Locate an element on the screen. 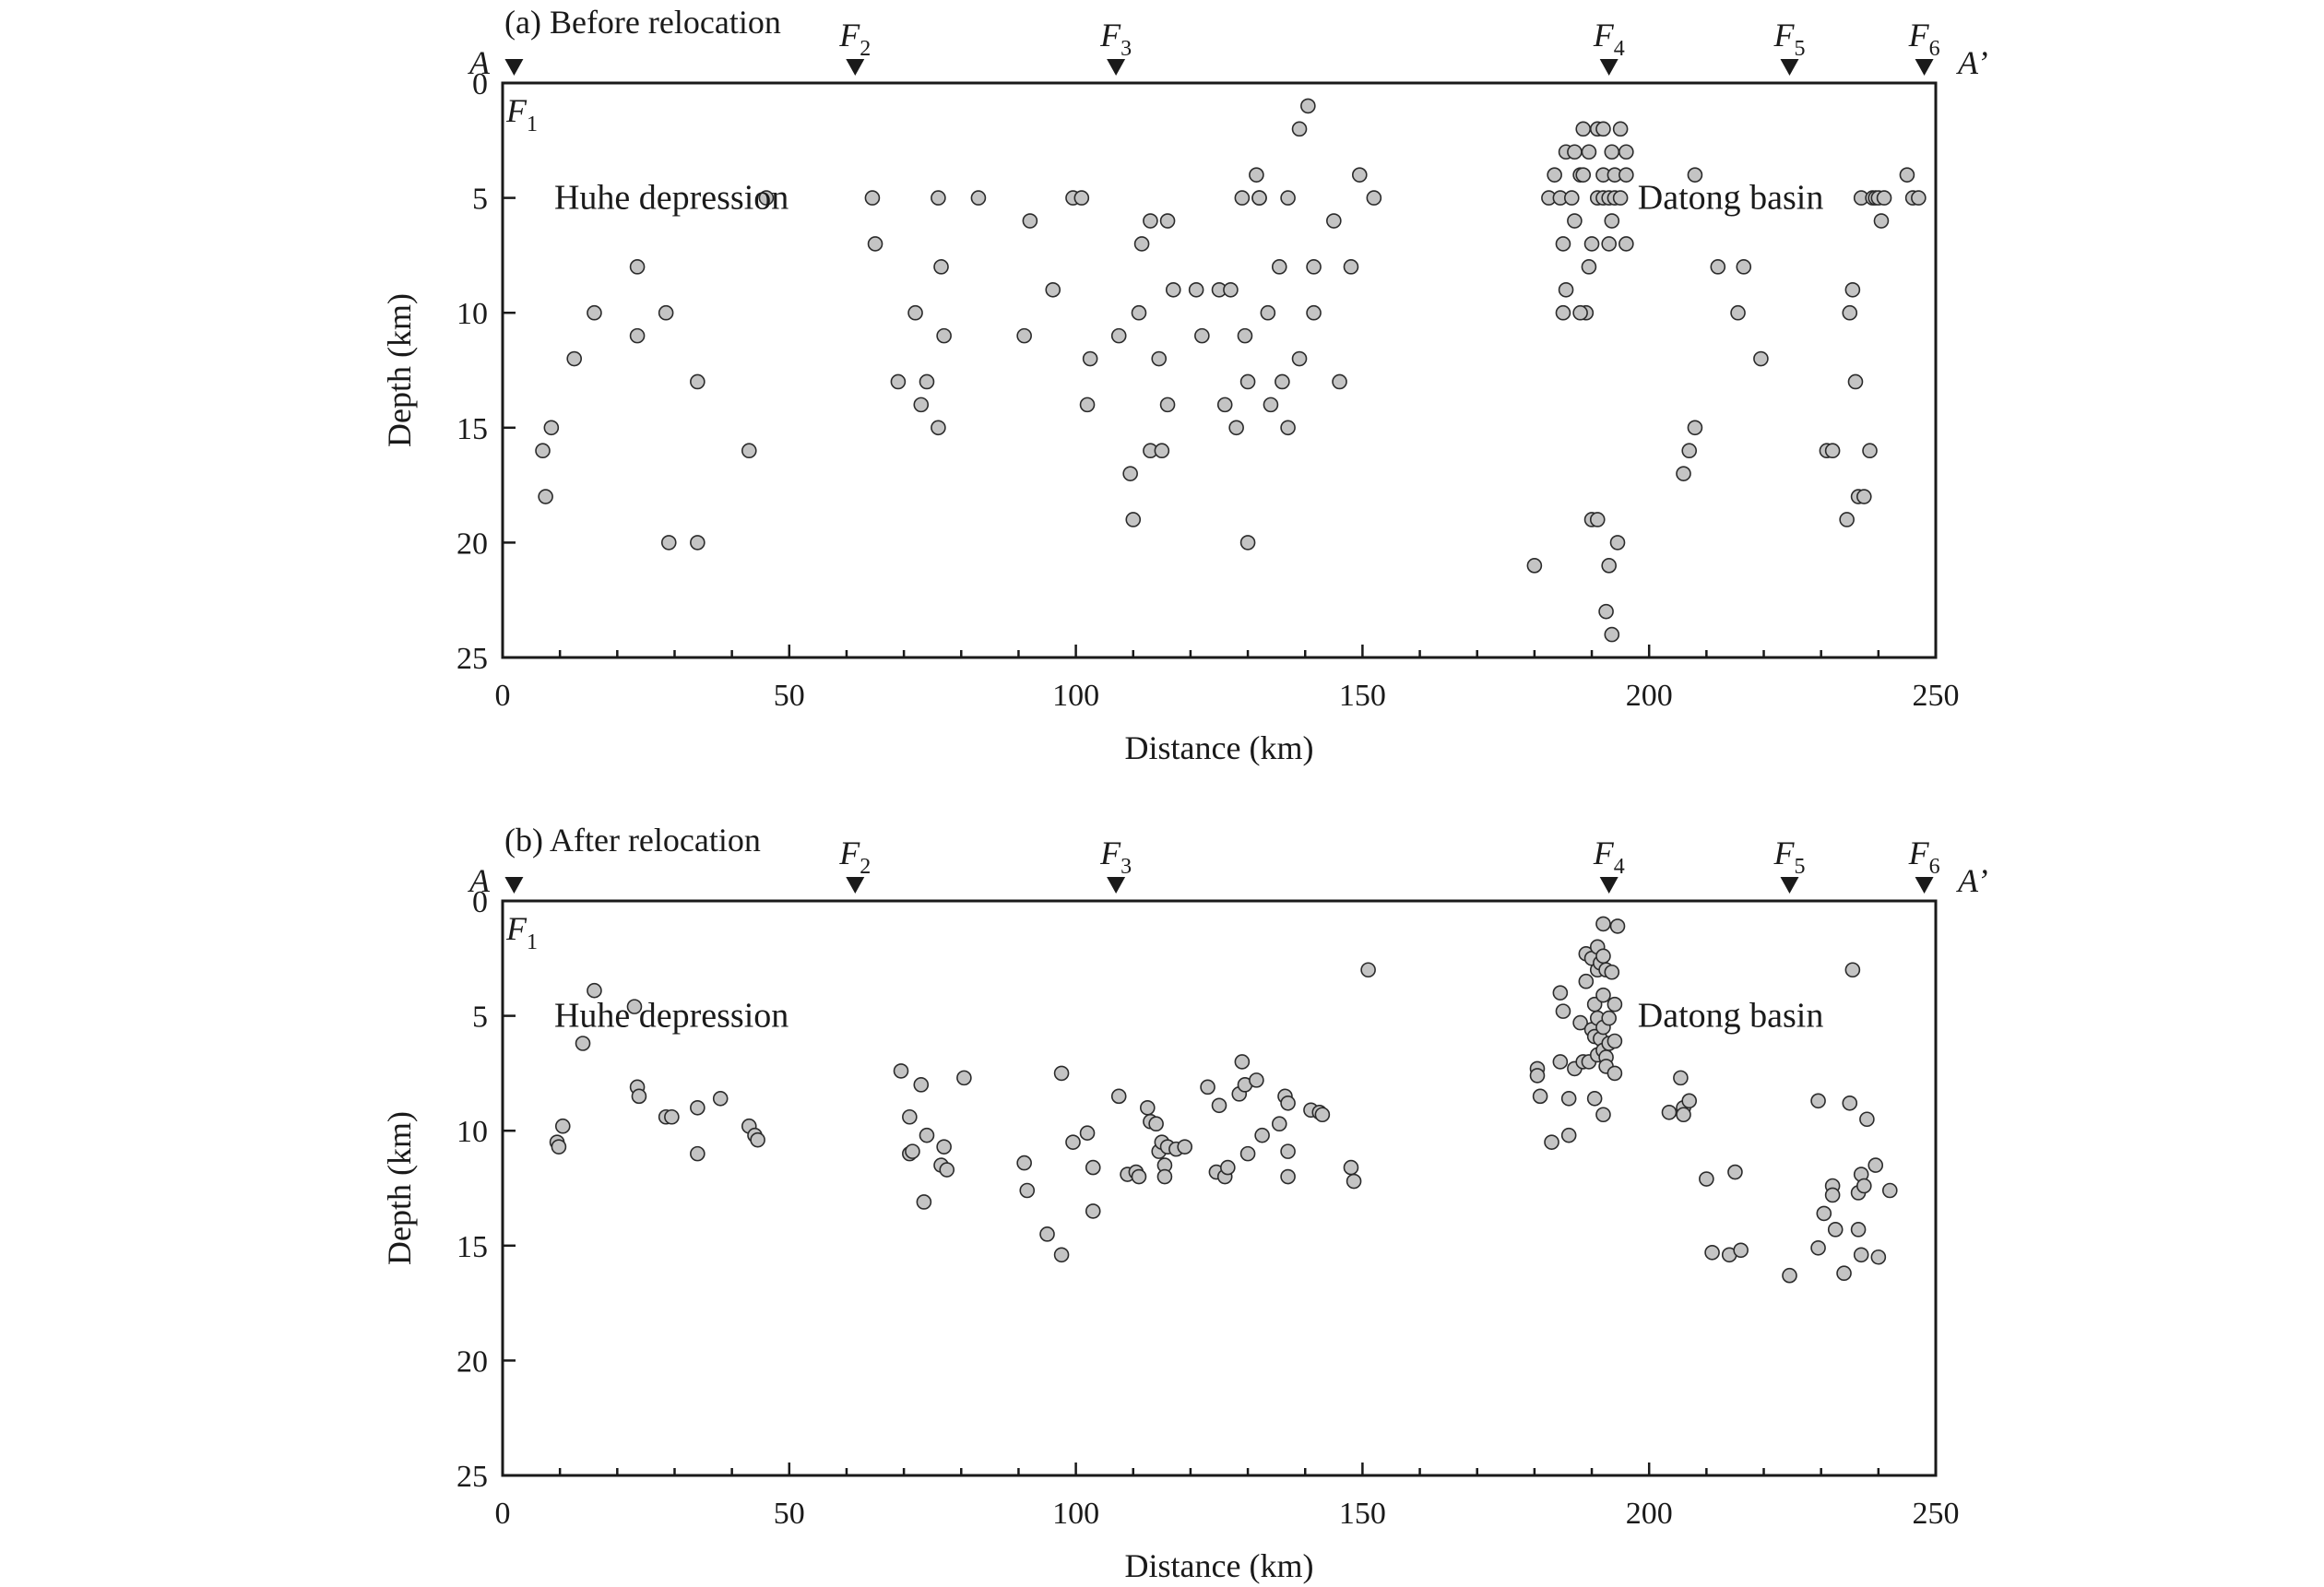 The height and width of the screenshot is (1587, 2324). x-tick-label: 50 is located at coordinates (789, 696).